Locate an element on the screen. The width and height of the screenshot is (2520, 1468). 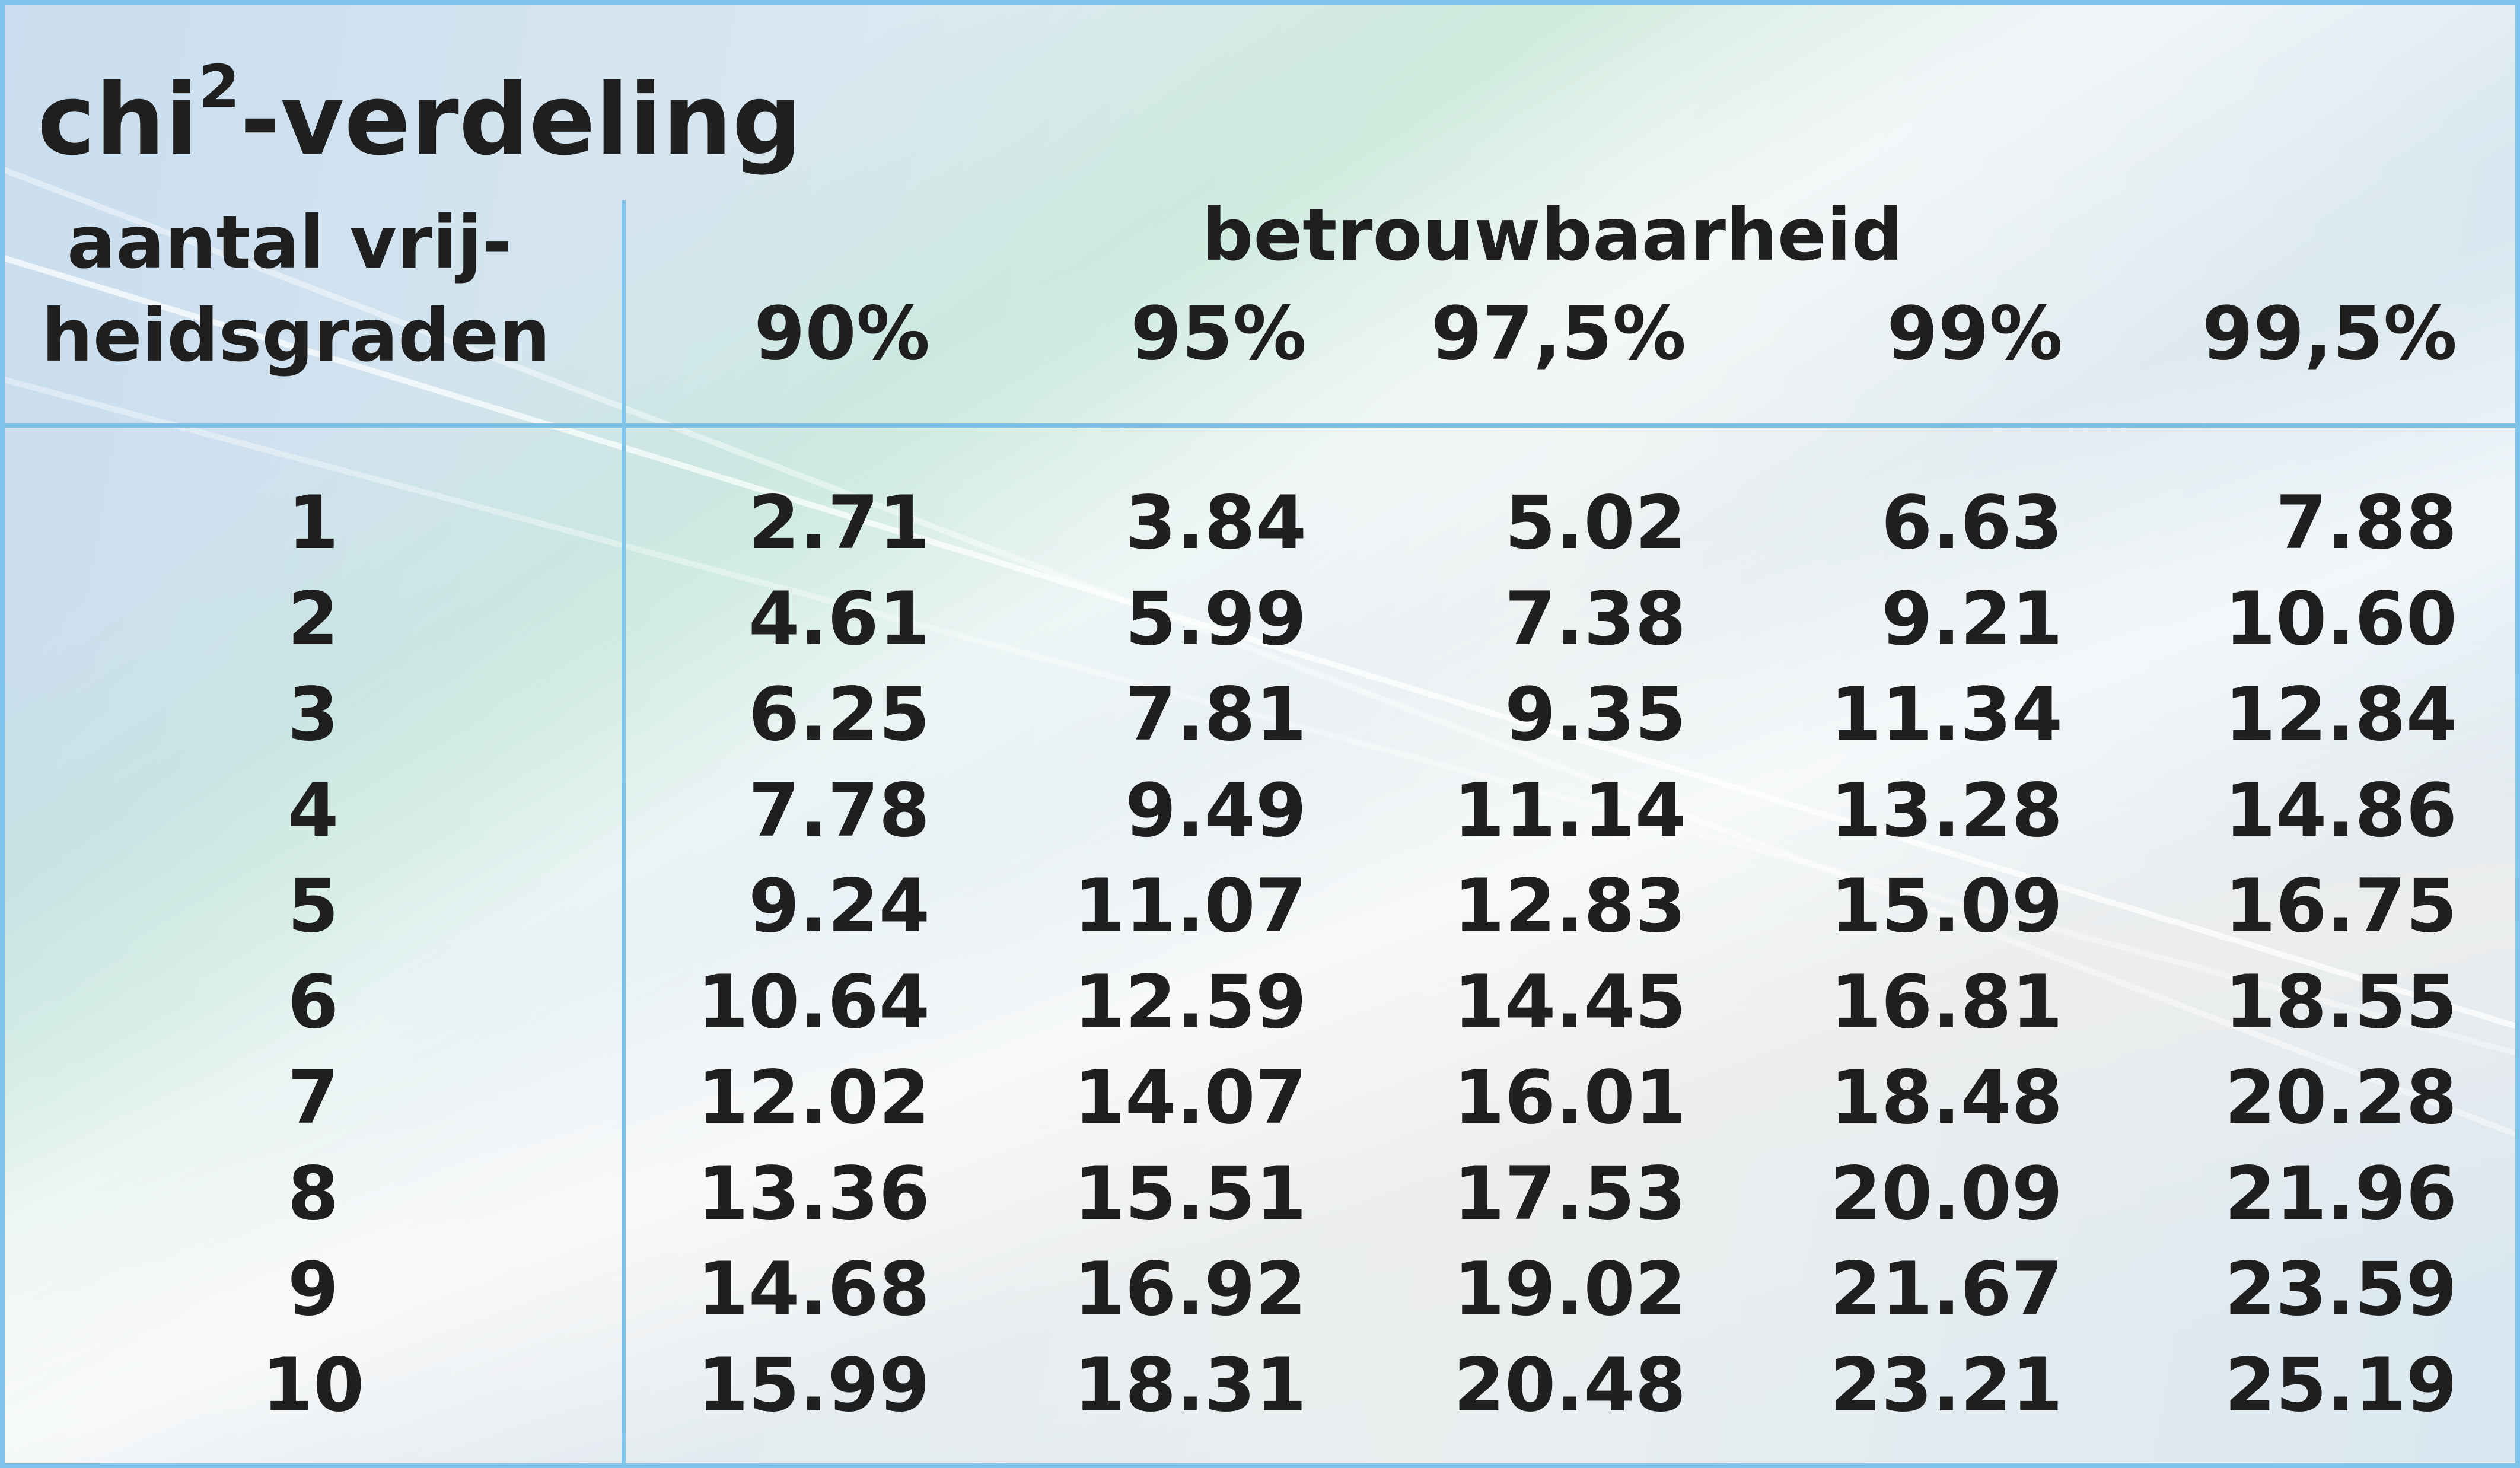
value-cell: 5.99 is located at coordinates (1216, 619).